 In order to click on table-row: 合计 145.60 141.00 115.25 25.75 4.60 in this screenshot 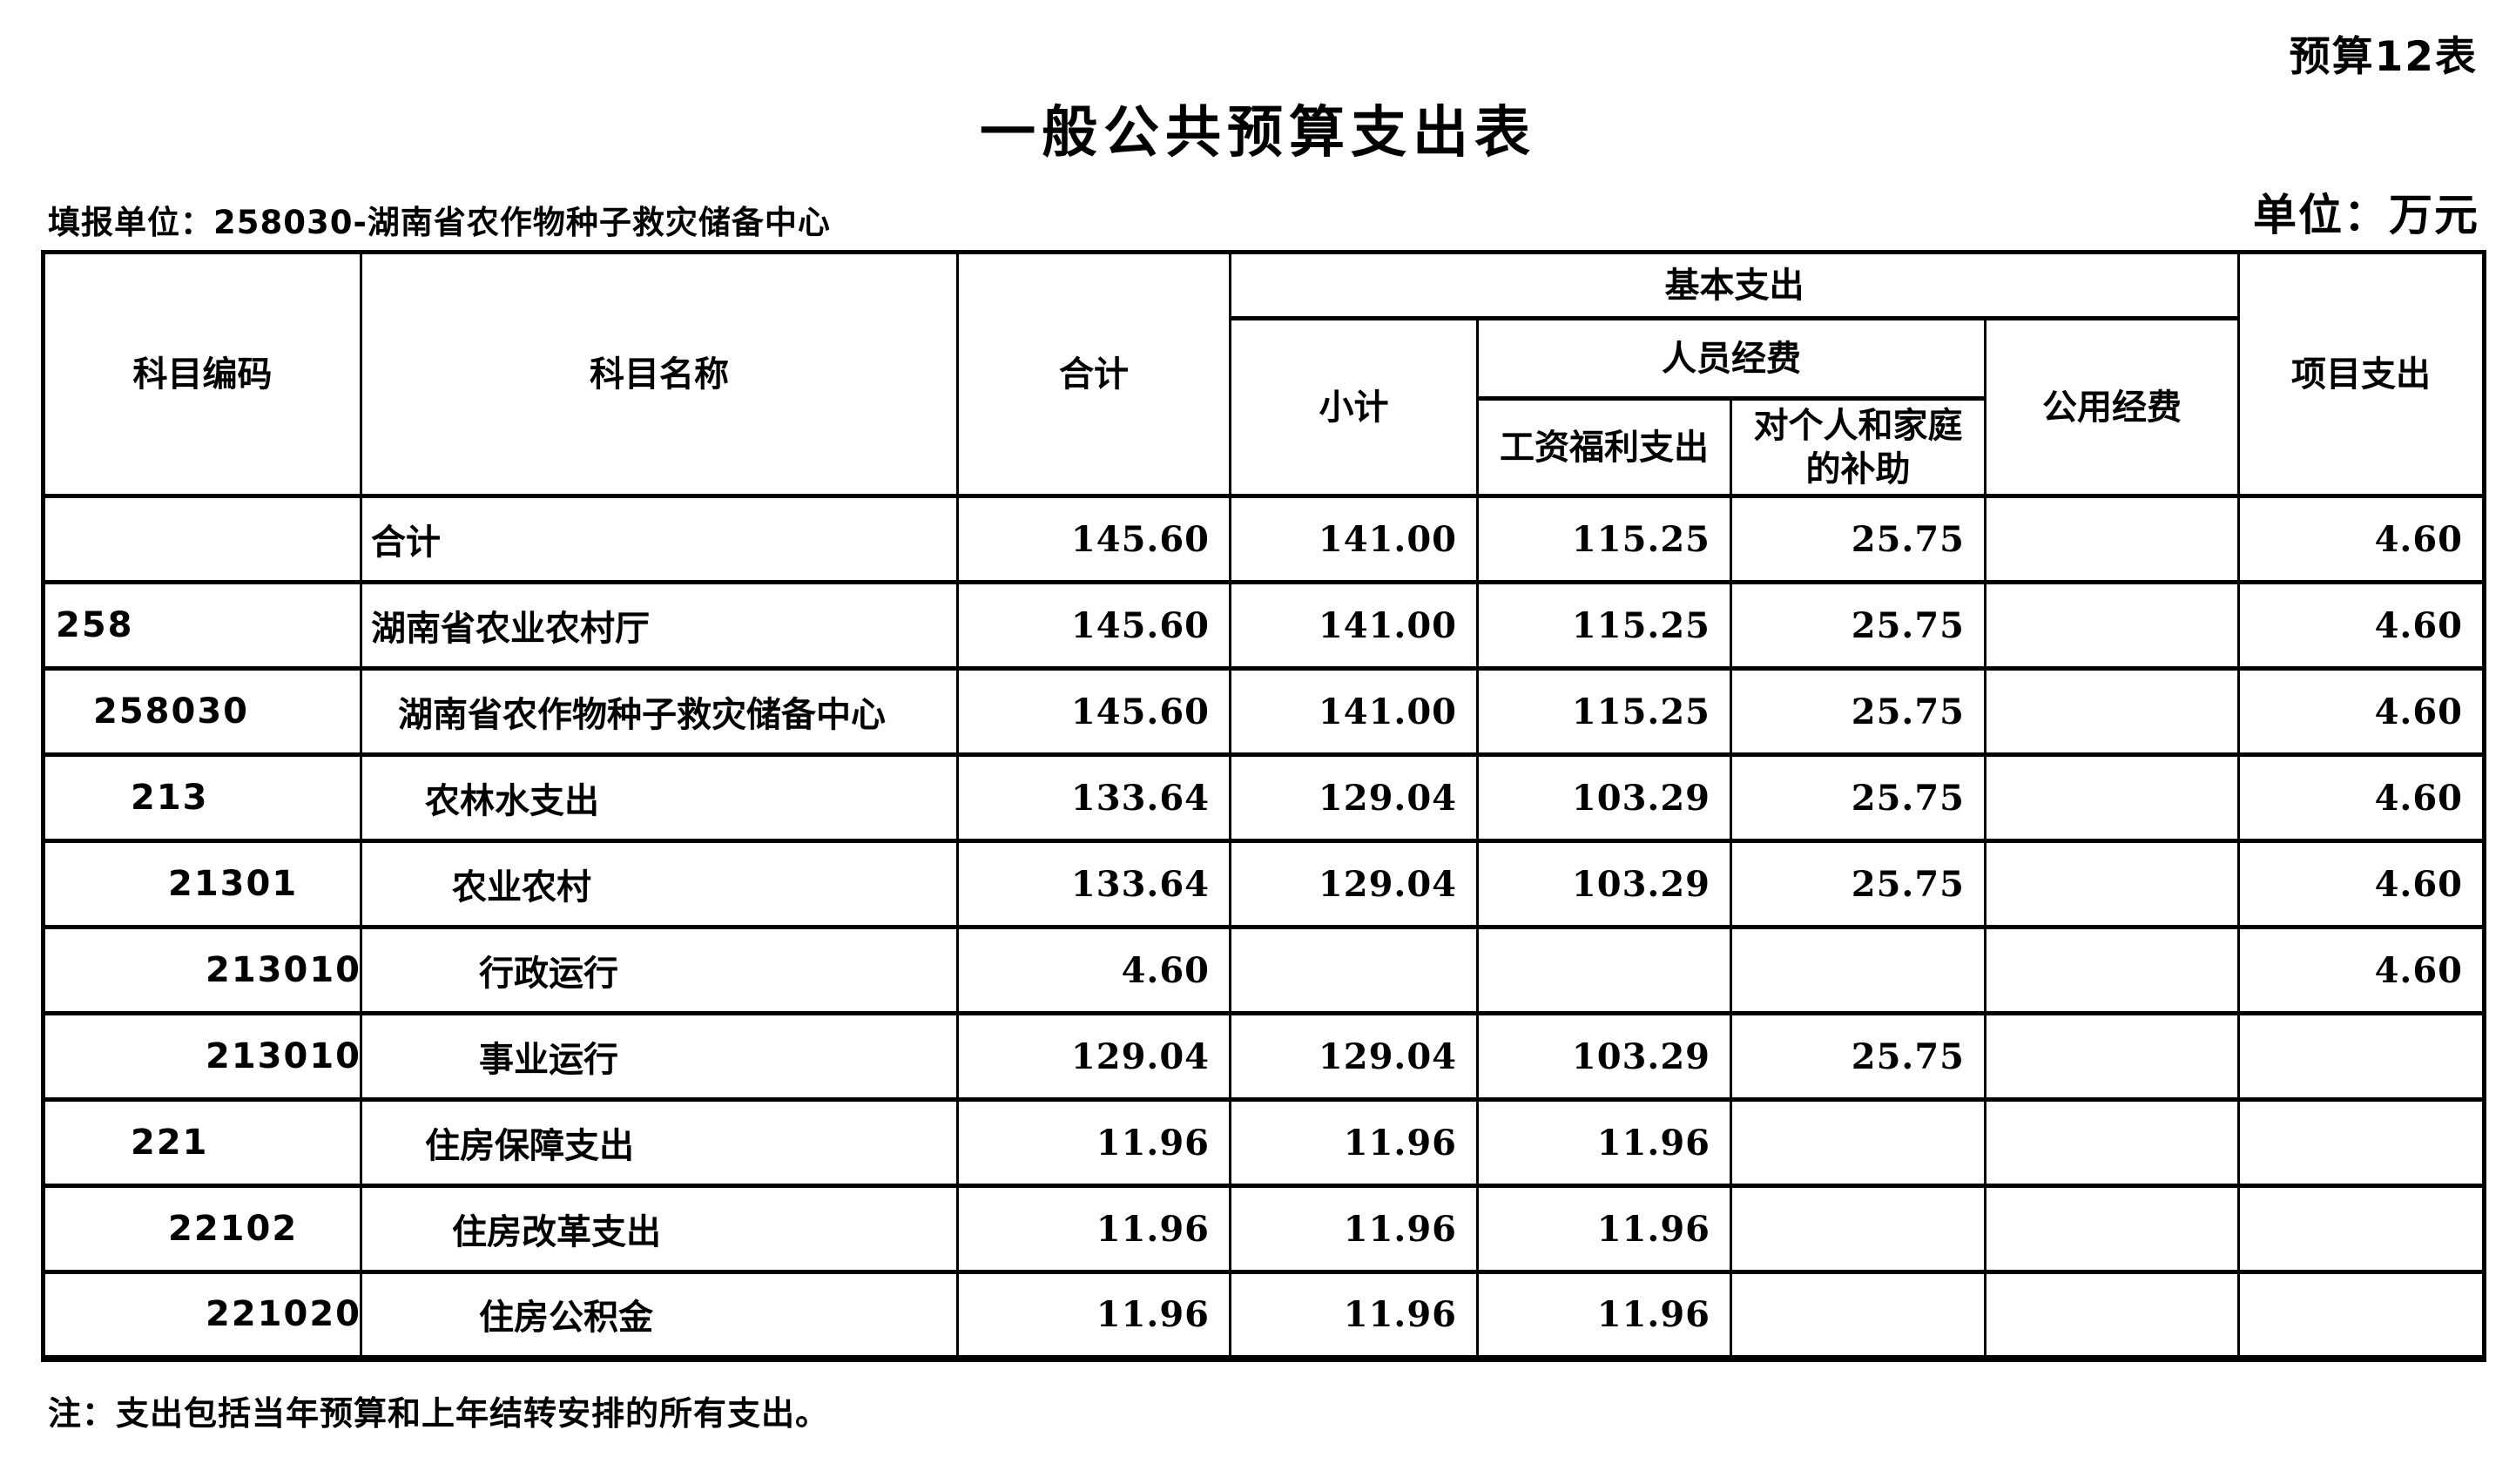, I will do `click(1264, 539)`.